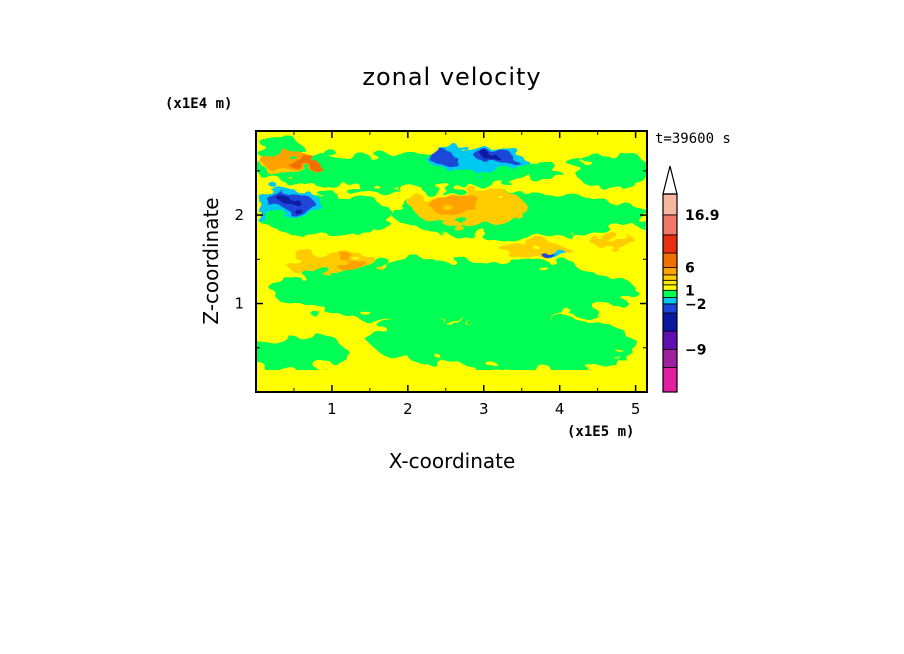  I want to click on y-axis-label: Z-coordinate, so click(211, 260).